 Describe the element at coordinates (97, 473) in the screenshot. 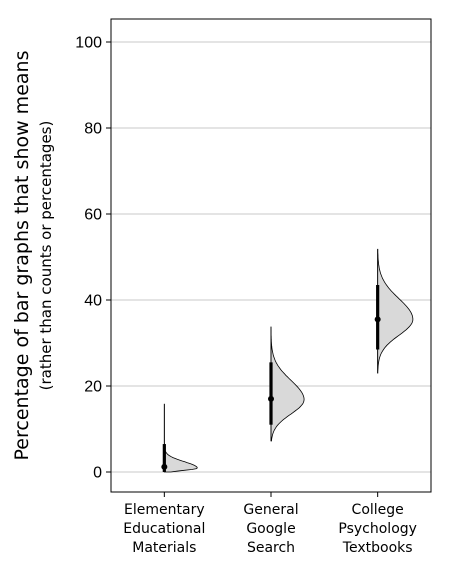

I see `y-tick-label: 0` at that location.